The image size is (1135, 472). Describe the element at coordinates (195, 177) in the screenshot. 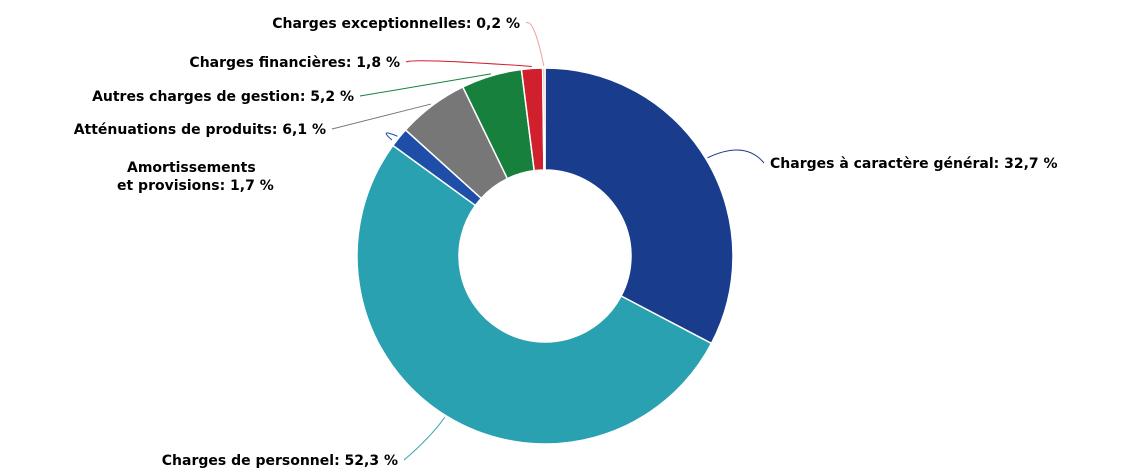

I see `label-amortissements-et-provisions: Amortissements et provisions: 1,7 %` at that location.